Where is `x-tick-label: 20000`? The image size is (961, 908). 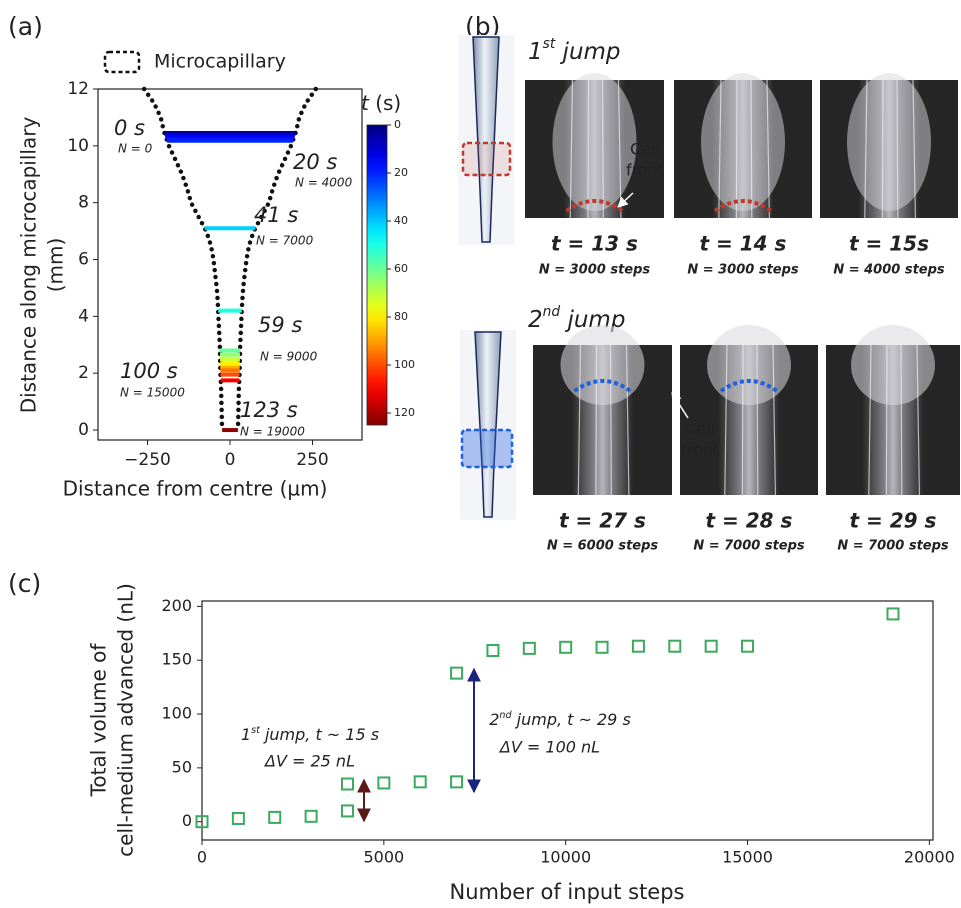 x-tick-label: 20000 is located at coordinates (929, 857).